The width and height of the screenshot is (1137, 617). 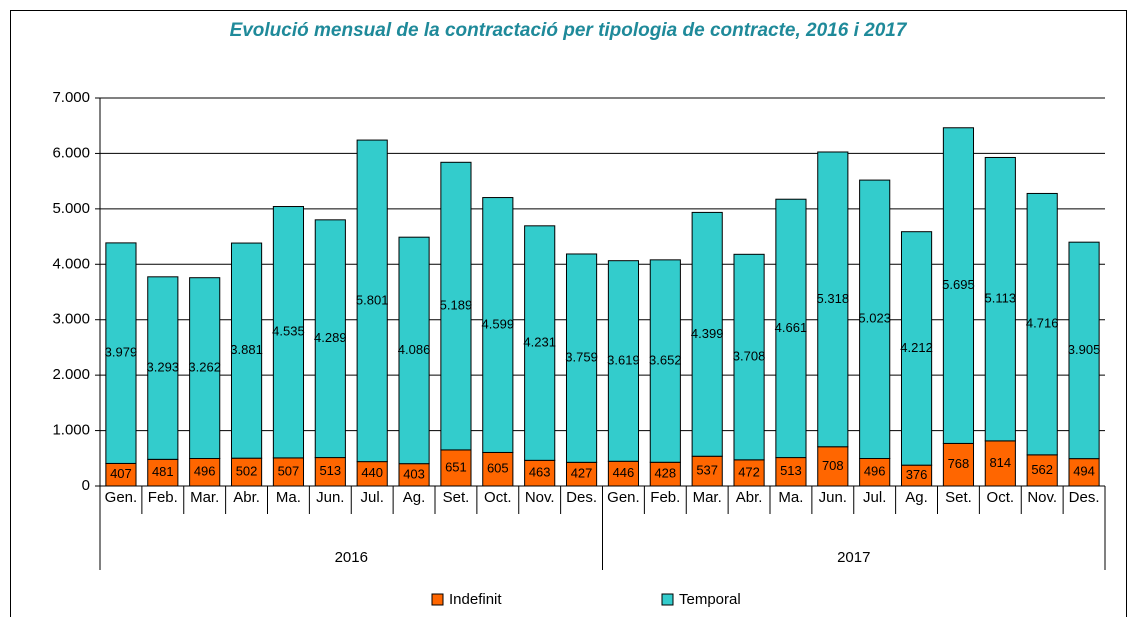 I want to click on data-label: 407, so click(x=121, y=473).